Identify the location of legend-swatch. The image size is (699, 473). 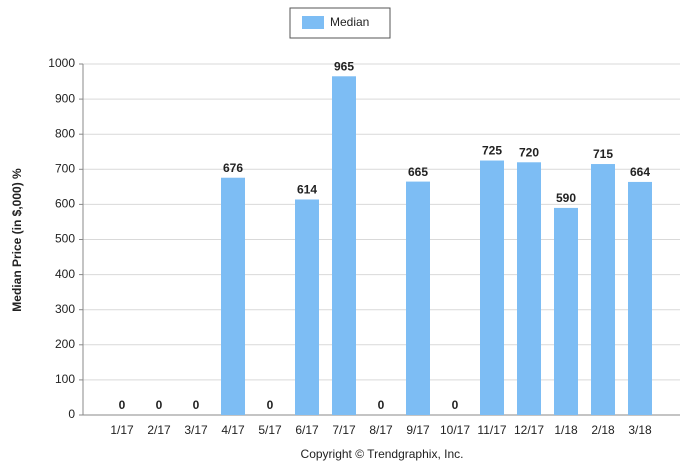
(313, 22).